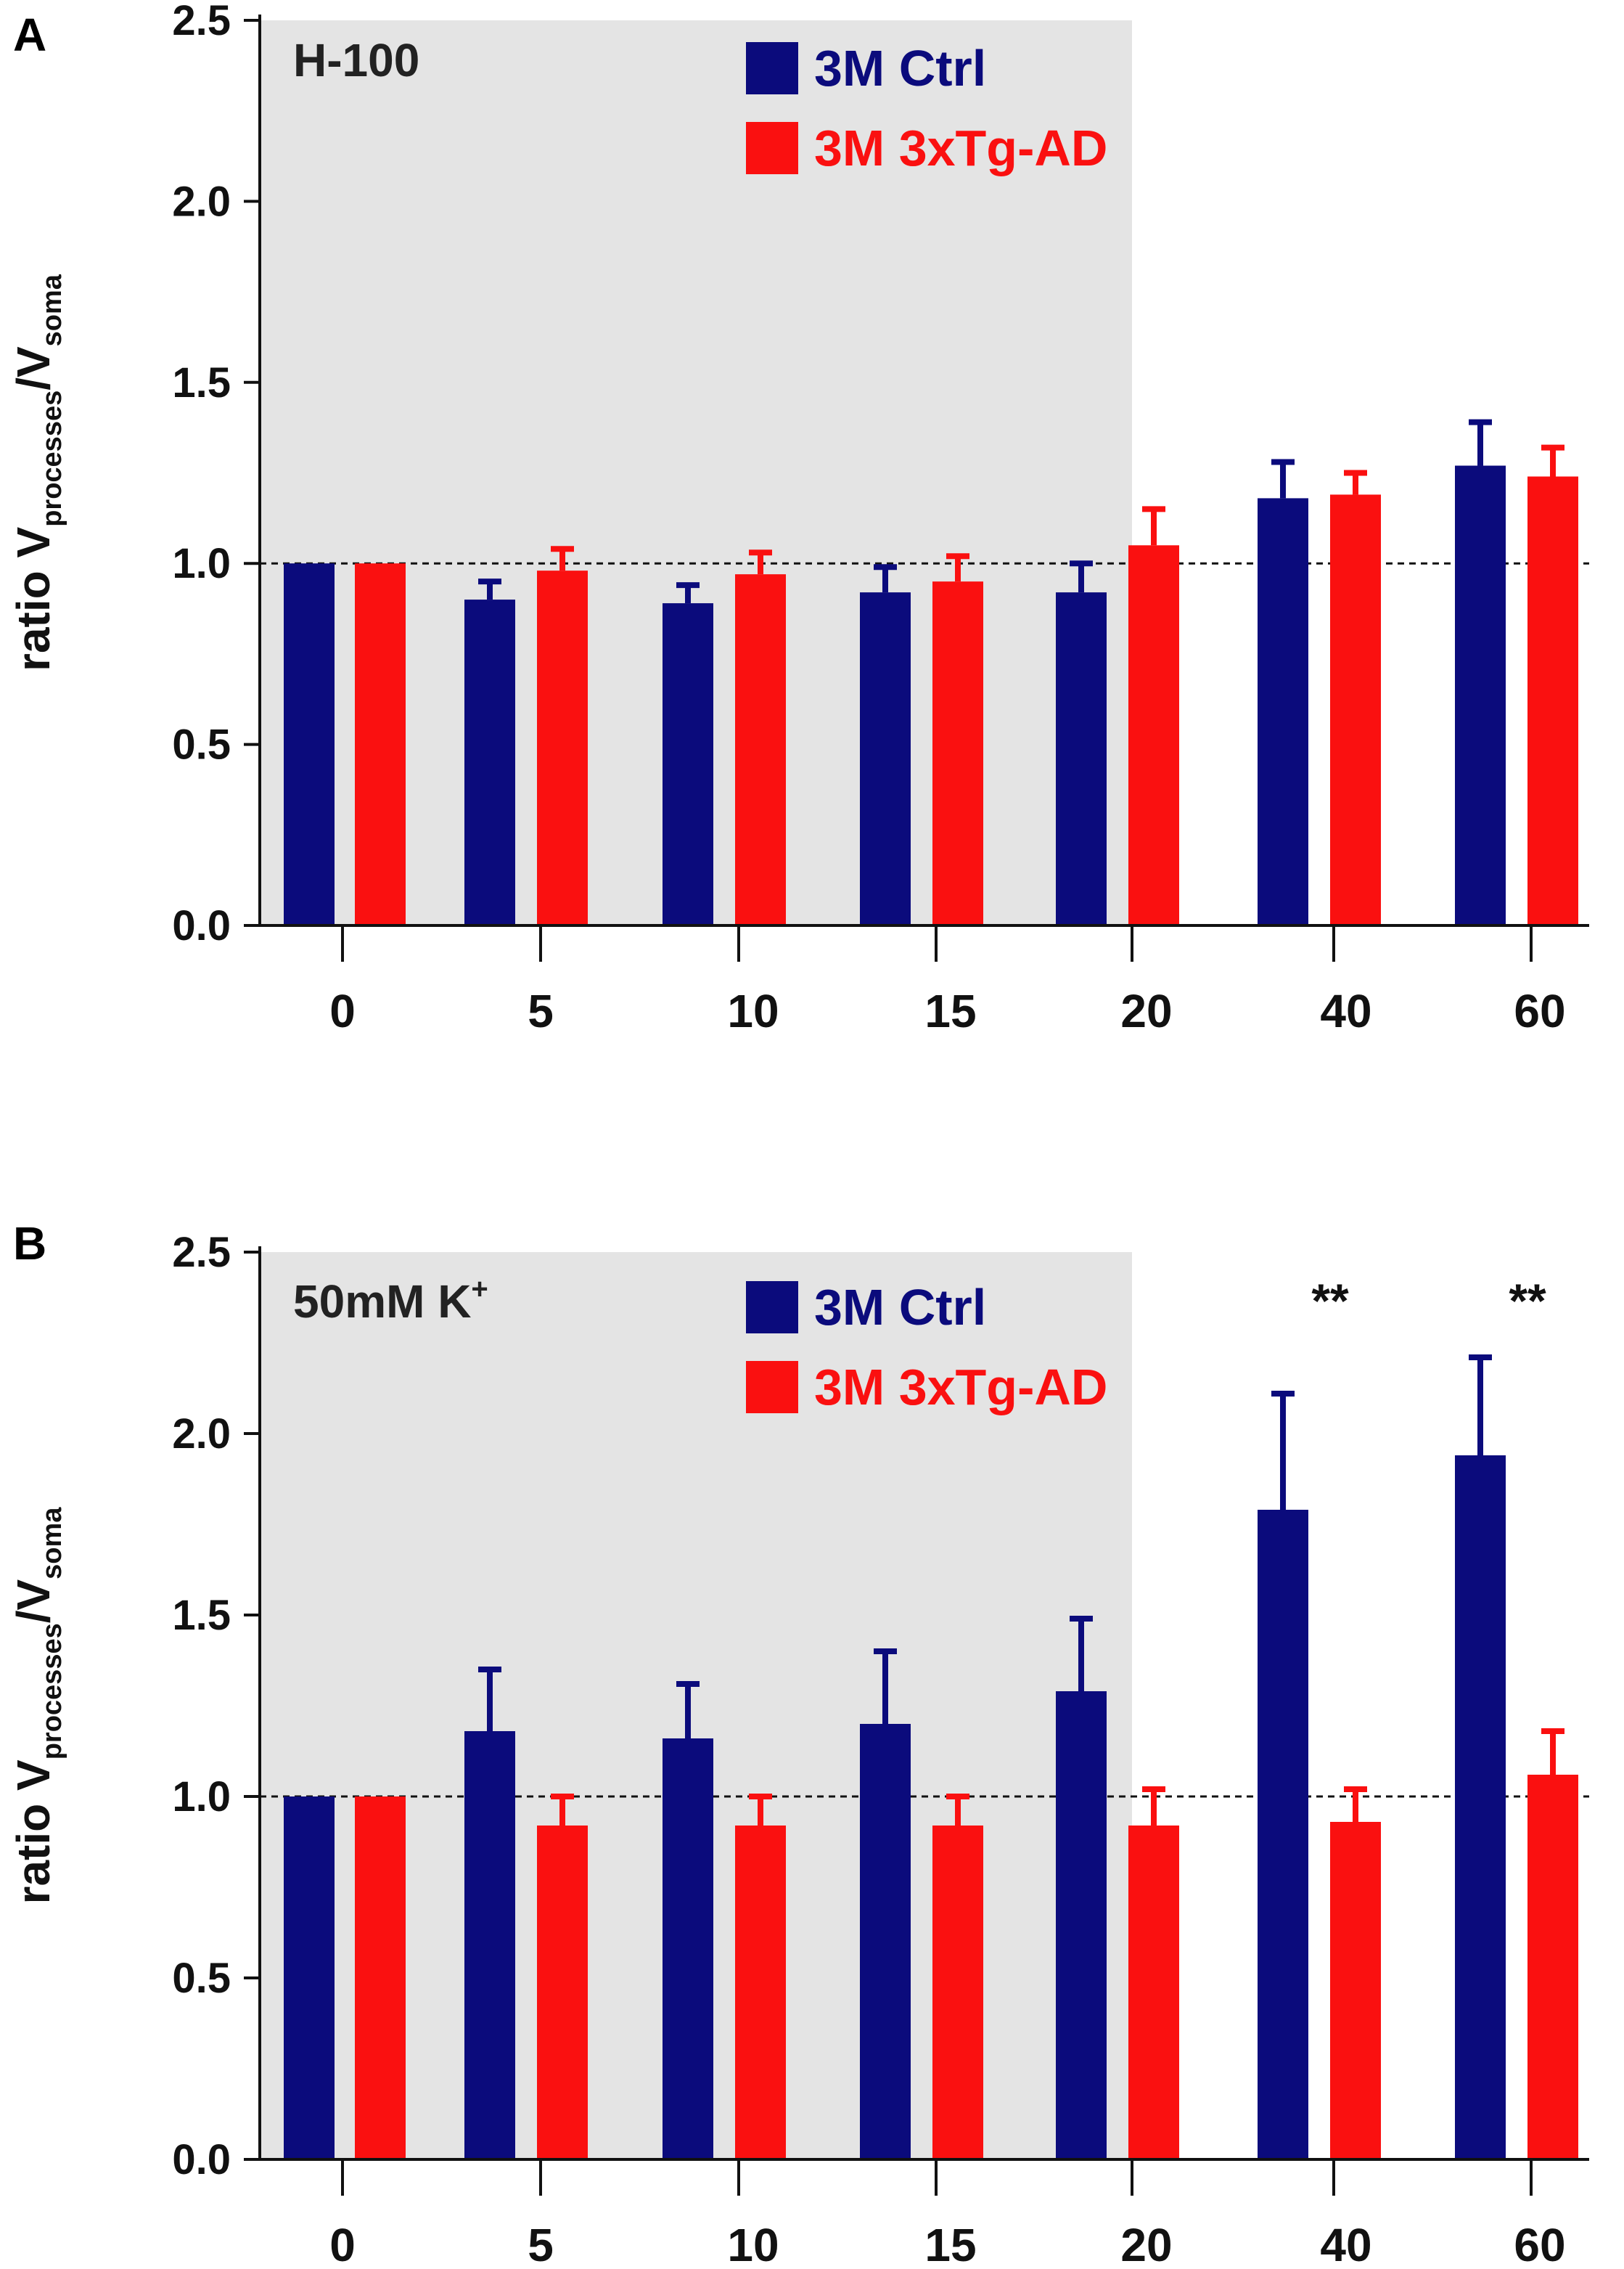  What do you see at coordinates (30, 35) in the screenshot?
I see `panel-letter: A` at bounding box center [30, 35].